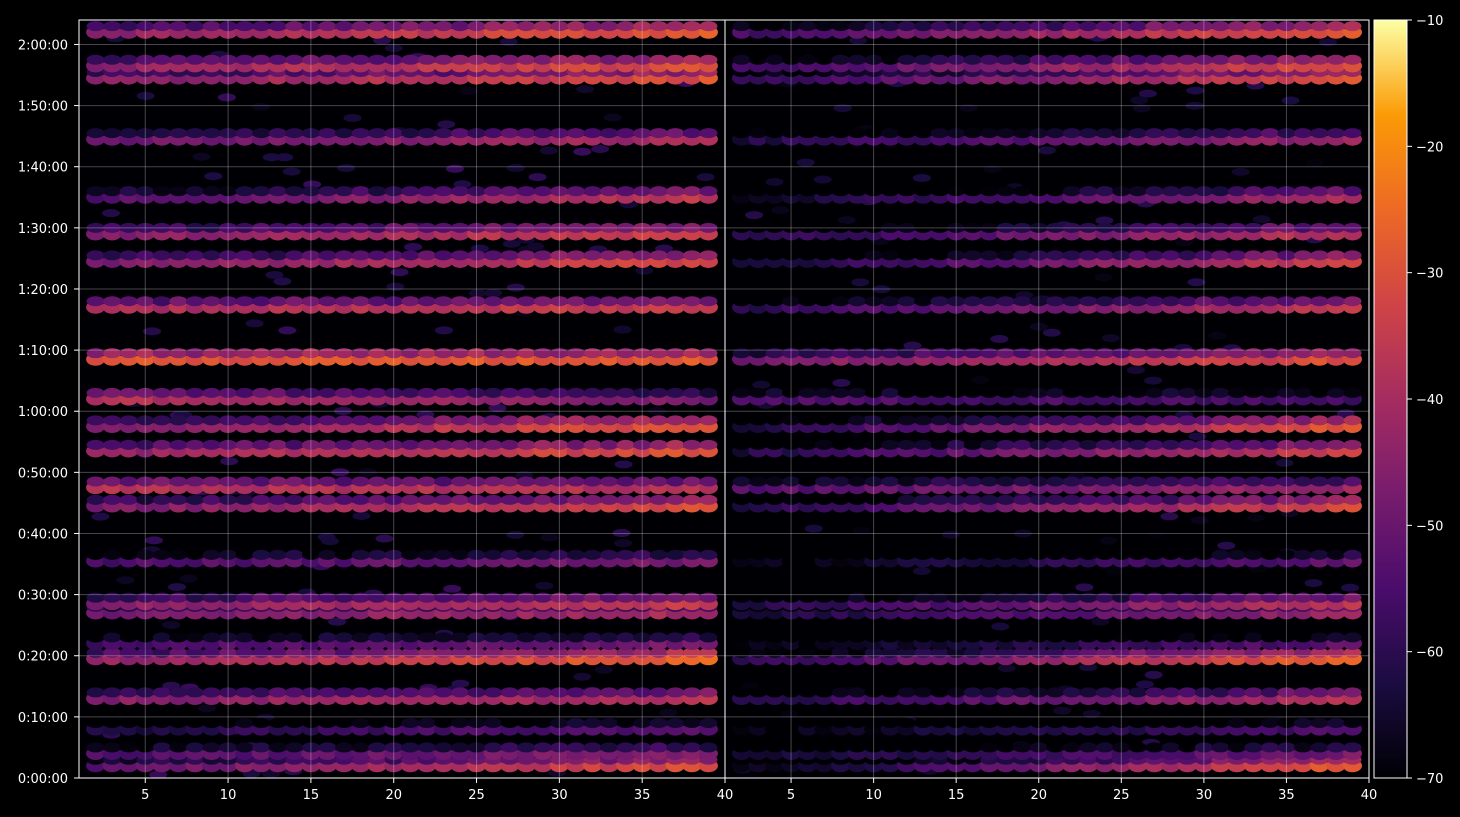 This screenshot has width=1460, height=817. I want to click on y-tick-label: 2:00:00, so click(43, 45).